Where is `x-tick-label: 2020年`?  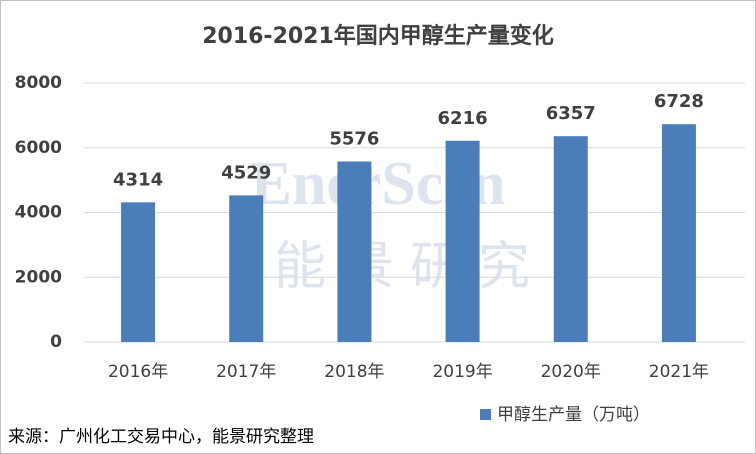
x-tick-label: 2020年 is located at coordinates (571, 372).